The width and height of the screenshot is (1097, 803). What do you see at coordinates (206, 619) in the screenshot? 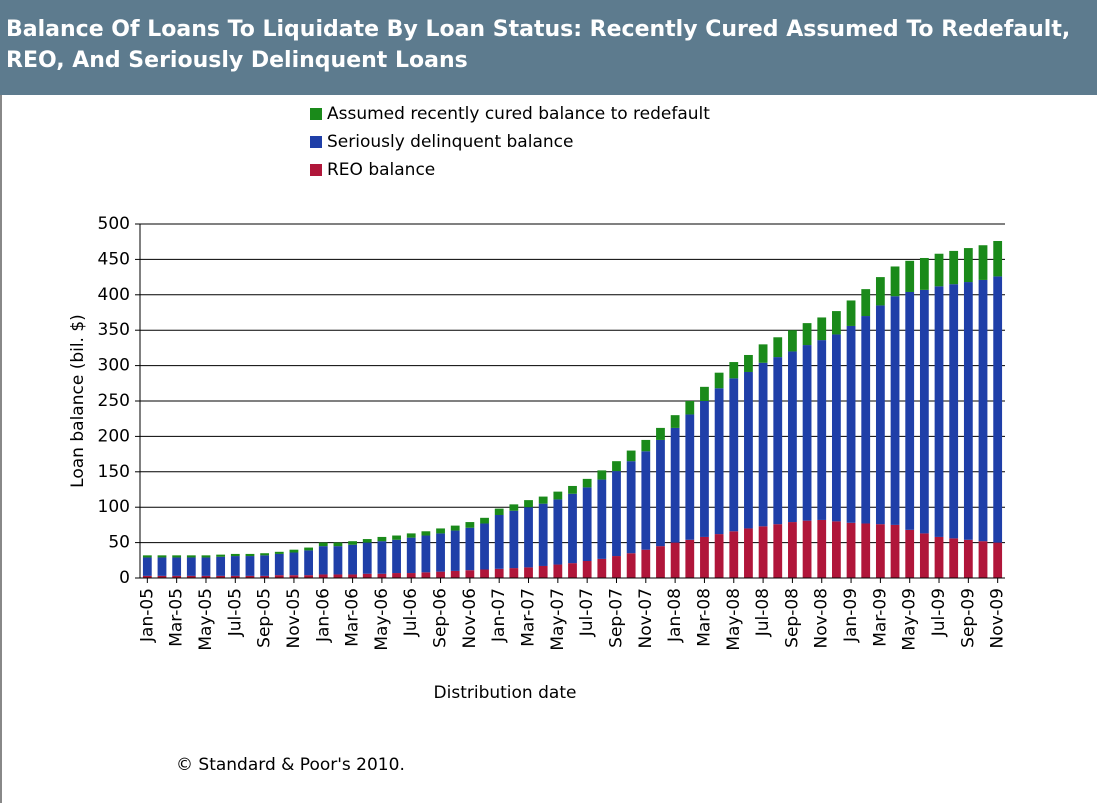
I see `x-tick-label: May-05` at bounding box center [206, 619].